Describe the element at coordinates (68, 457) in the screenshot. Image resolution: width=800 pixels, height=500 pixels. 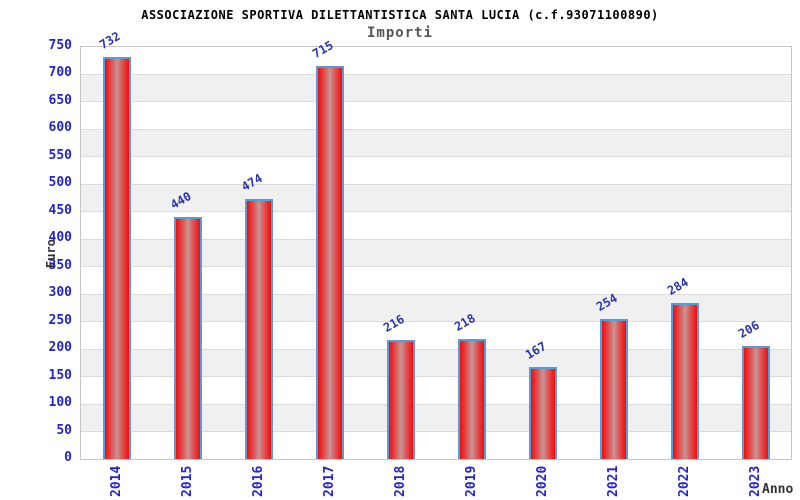
I see `y-tick-label: 0` at that location.